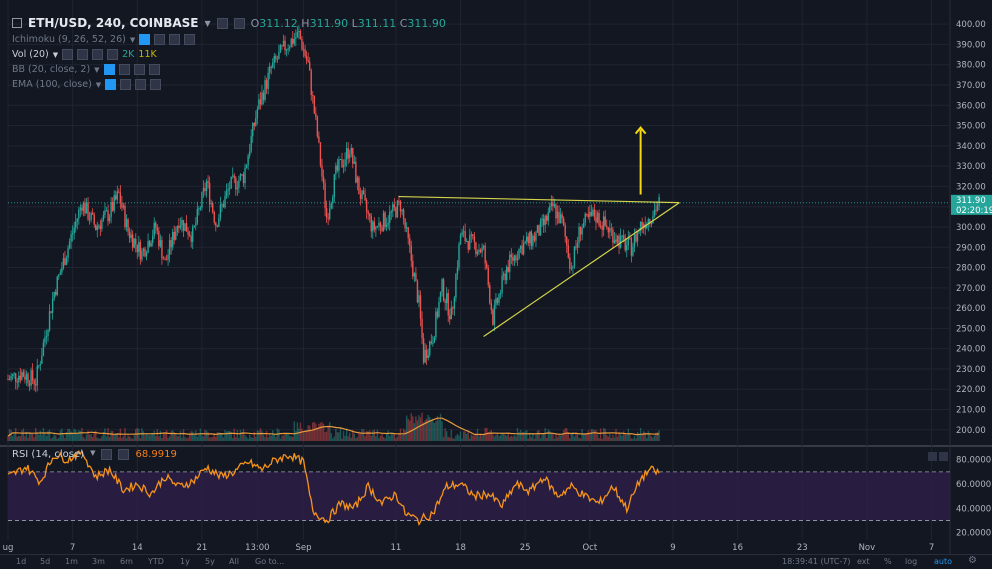 The height and width of the screenshot is (569, 992). I want to click on range-3m: 3m, so click(98, 561).